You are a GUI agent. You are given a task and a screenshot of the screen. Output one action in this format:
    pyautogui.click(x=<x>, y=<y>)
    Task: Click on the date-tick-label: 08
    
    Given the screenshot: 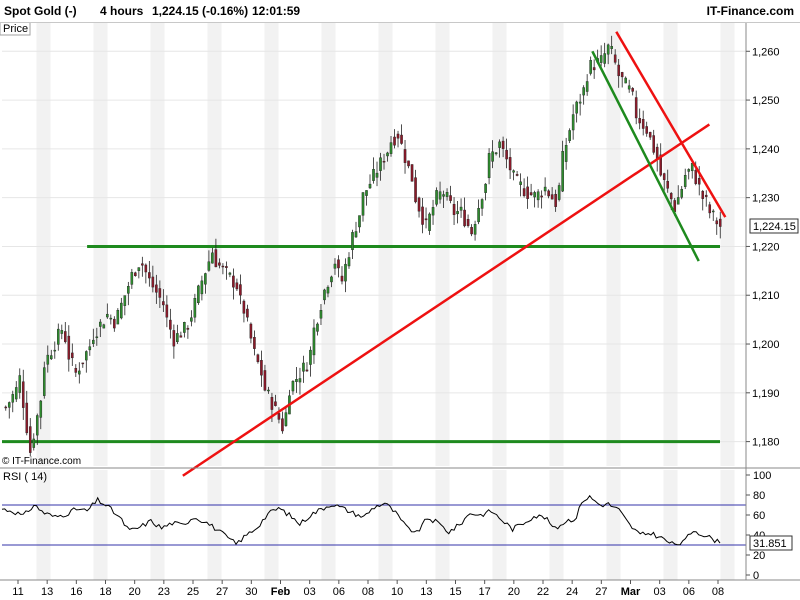 What is the action you would take?
    pyautogui.click(x=368, y=592)
    